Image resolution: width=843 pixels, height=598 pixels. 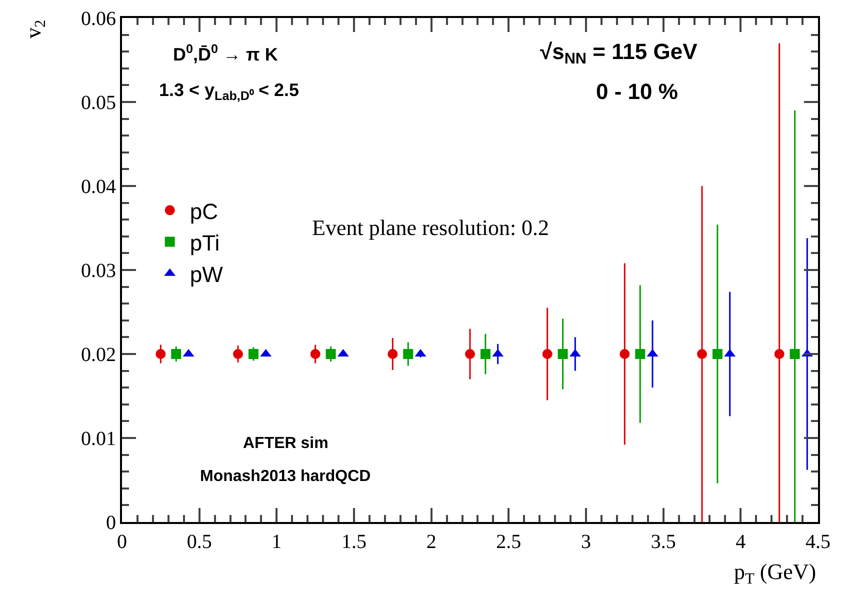 What do you see at coordinates (285, 443) in the screenshot?
I see `annotation: AFTER sim` at bounding box center [285, 443].